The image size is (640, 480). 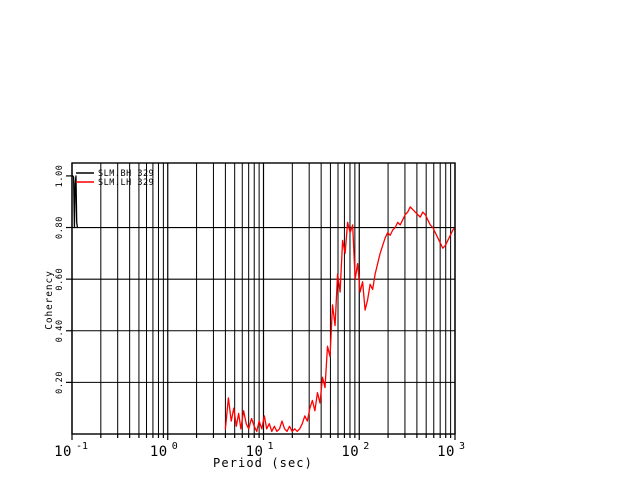 What do you see at coordinates (69, 279) in the screenshot?
I see `y-tick-marks` at bounding box center [69, 279].